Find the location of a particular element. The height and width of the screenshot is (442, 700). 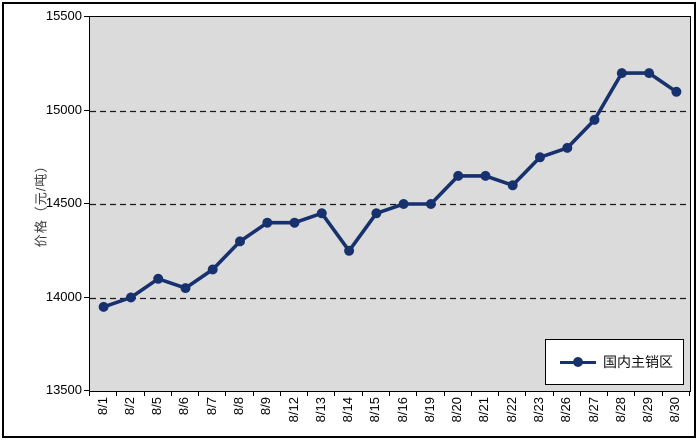

x-axis-tick-label: 8/15 is located at coordinates (375, 410).